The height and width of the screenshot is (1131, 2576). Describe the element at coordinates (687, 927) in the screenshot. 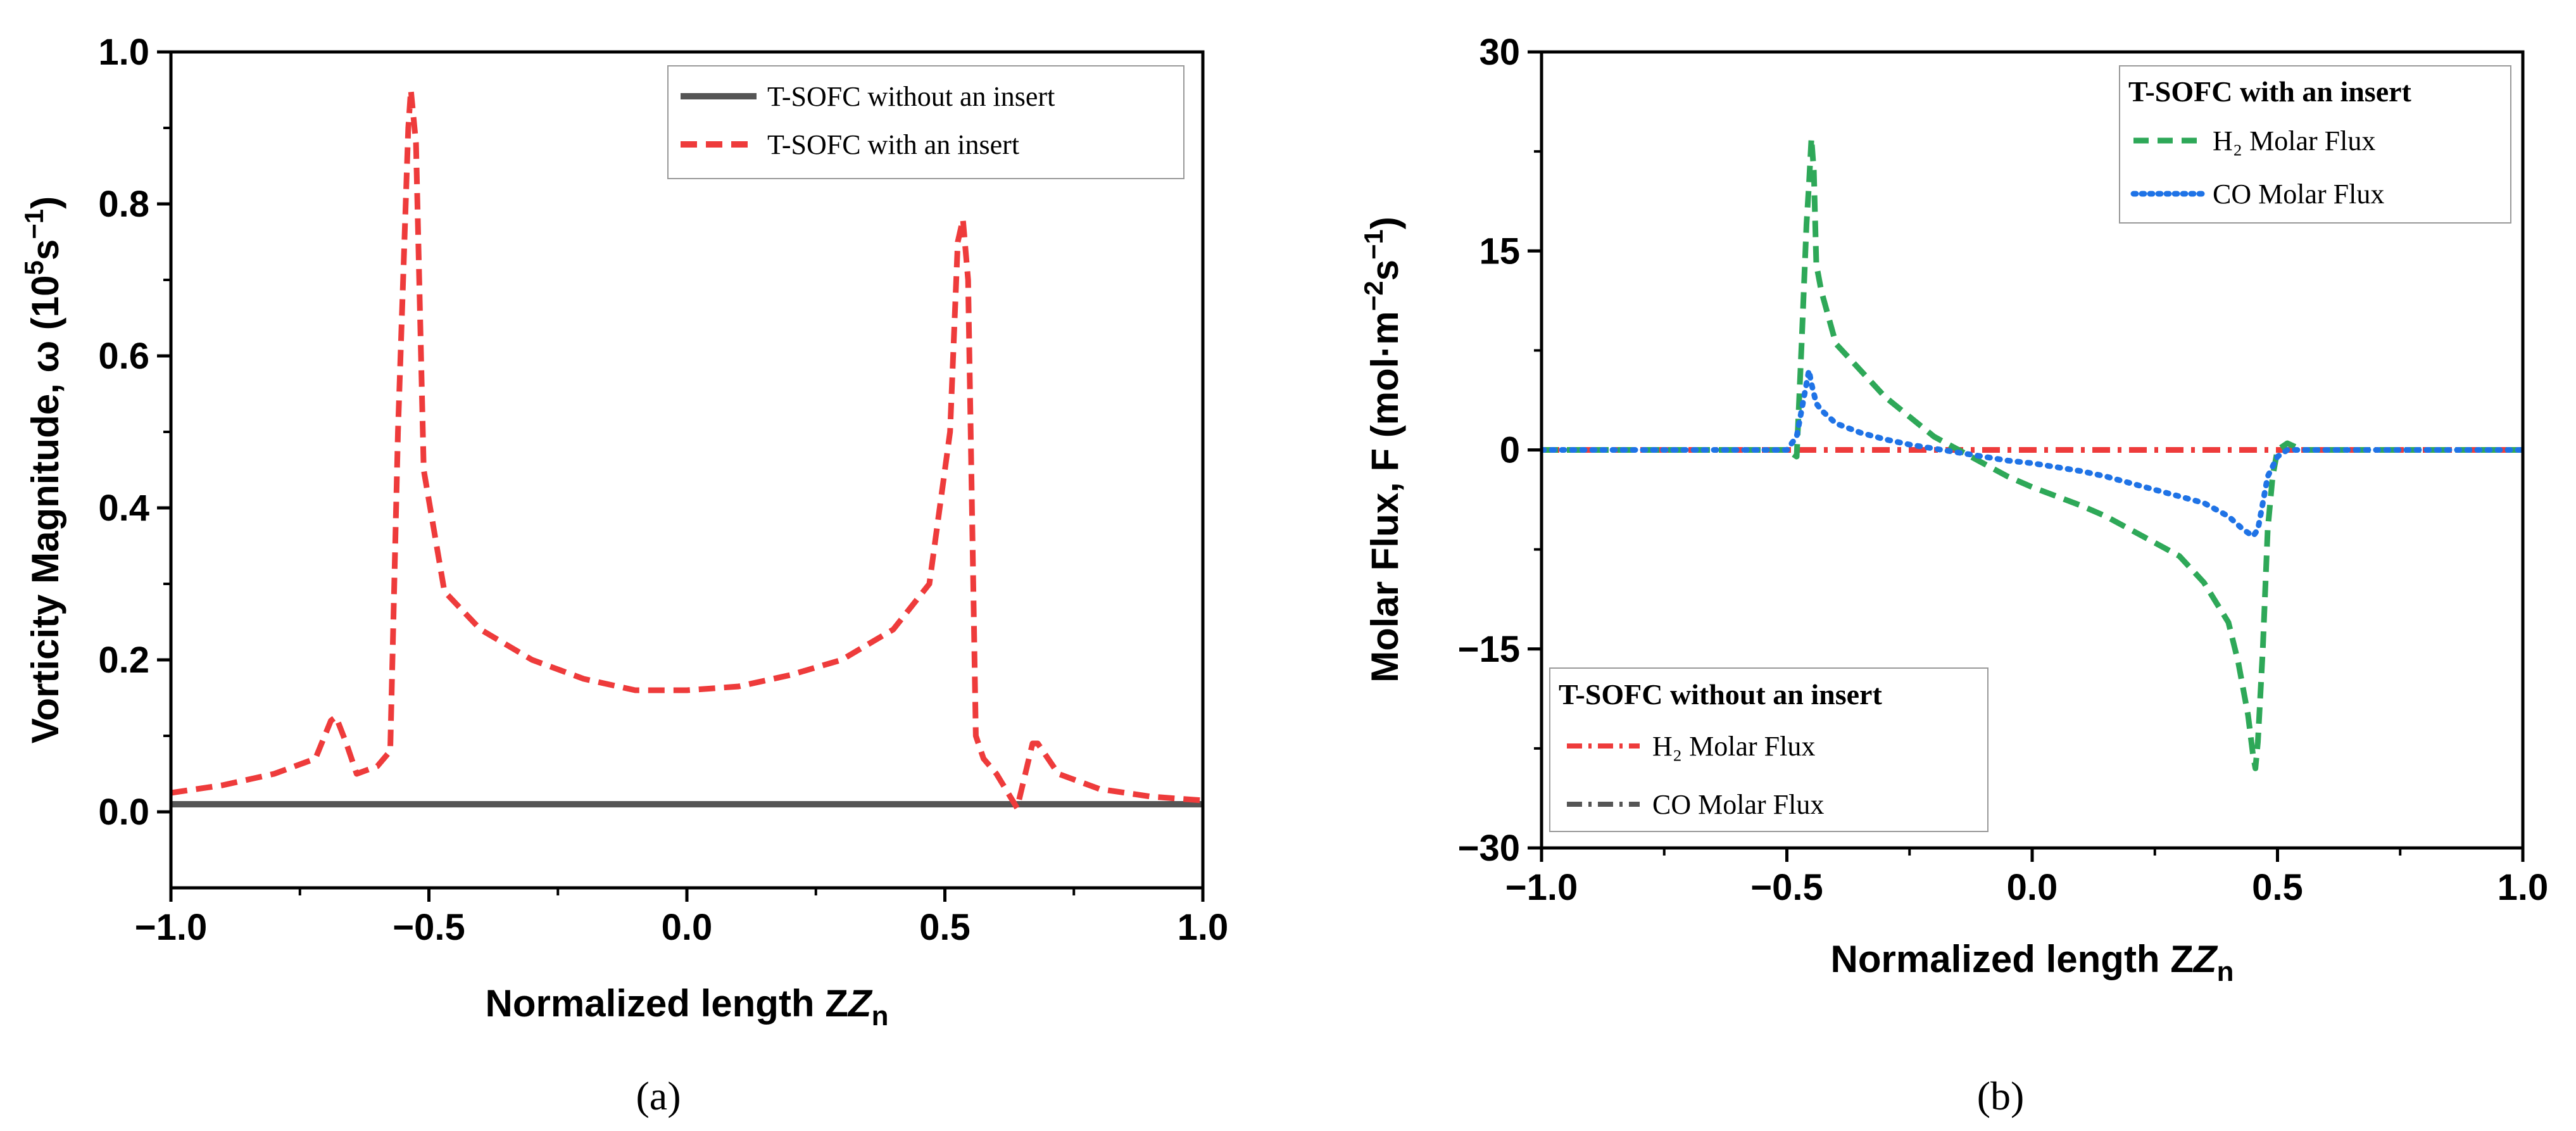

I see `x-tick-label-0-2: 0.0` at that location.